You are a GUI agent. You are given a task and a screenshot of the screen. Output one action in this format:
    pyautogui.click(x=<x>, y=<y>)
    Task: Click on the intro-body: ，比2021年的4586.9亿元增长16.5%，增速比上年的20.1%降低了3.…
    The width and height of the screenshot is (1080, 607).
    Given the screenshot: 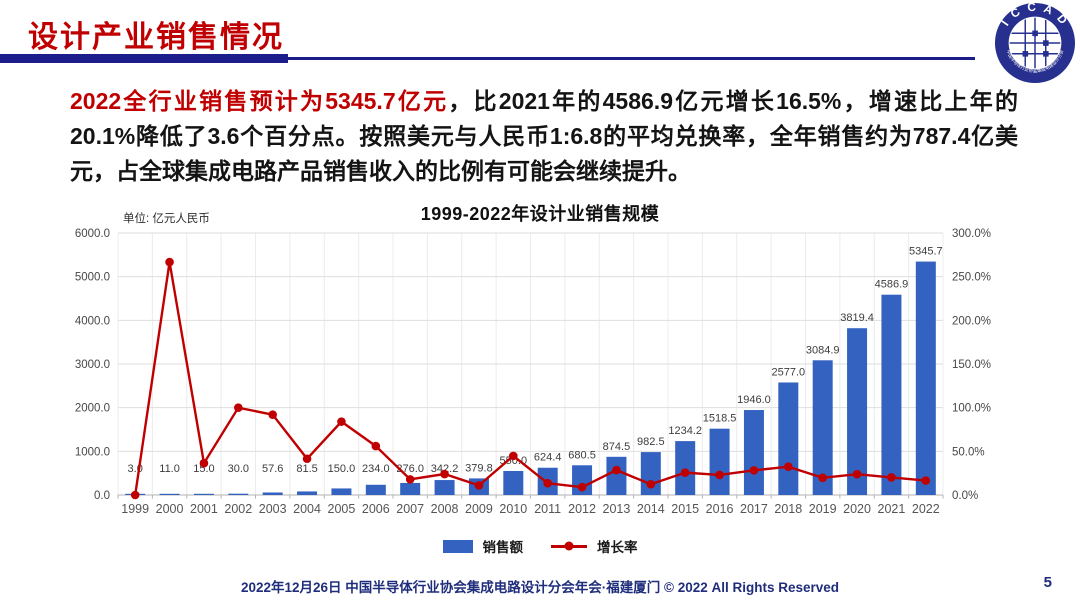 What is the action you would take?
    pyautogui.click(x=544, y=136)
    